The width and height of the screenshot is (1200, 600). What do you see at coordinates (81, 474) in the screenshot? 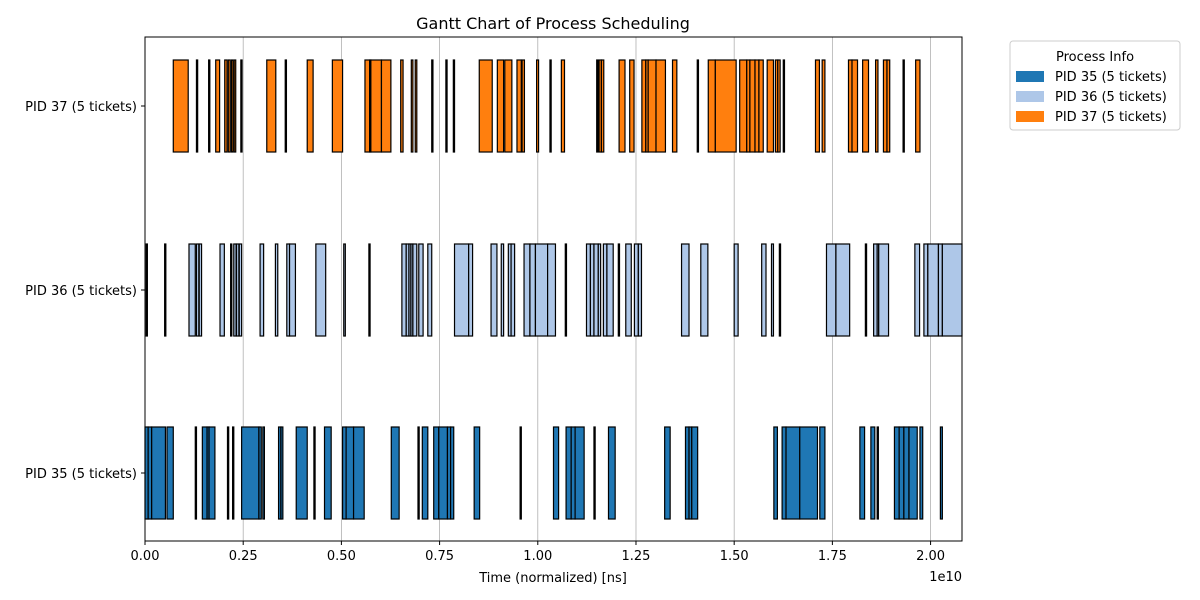
I see `y-tick-label: PID 35 (5 tickets)` at bounding box center [81, 474].